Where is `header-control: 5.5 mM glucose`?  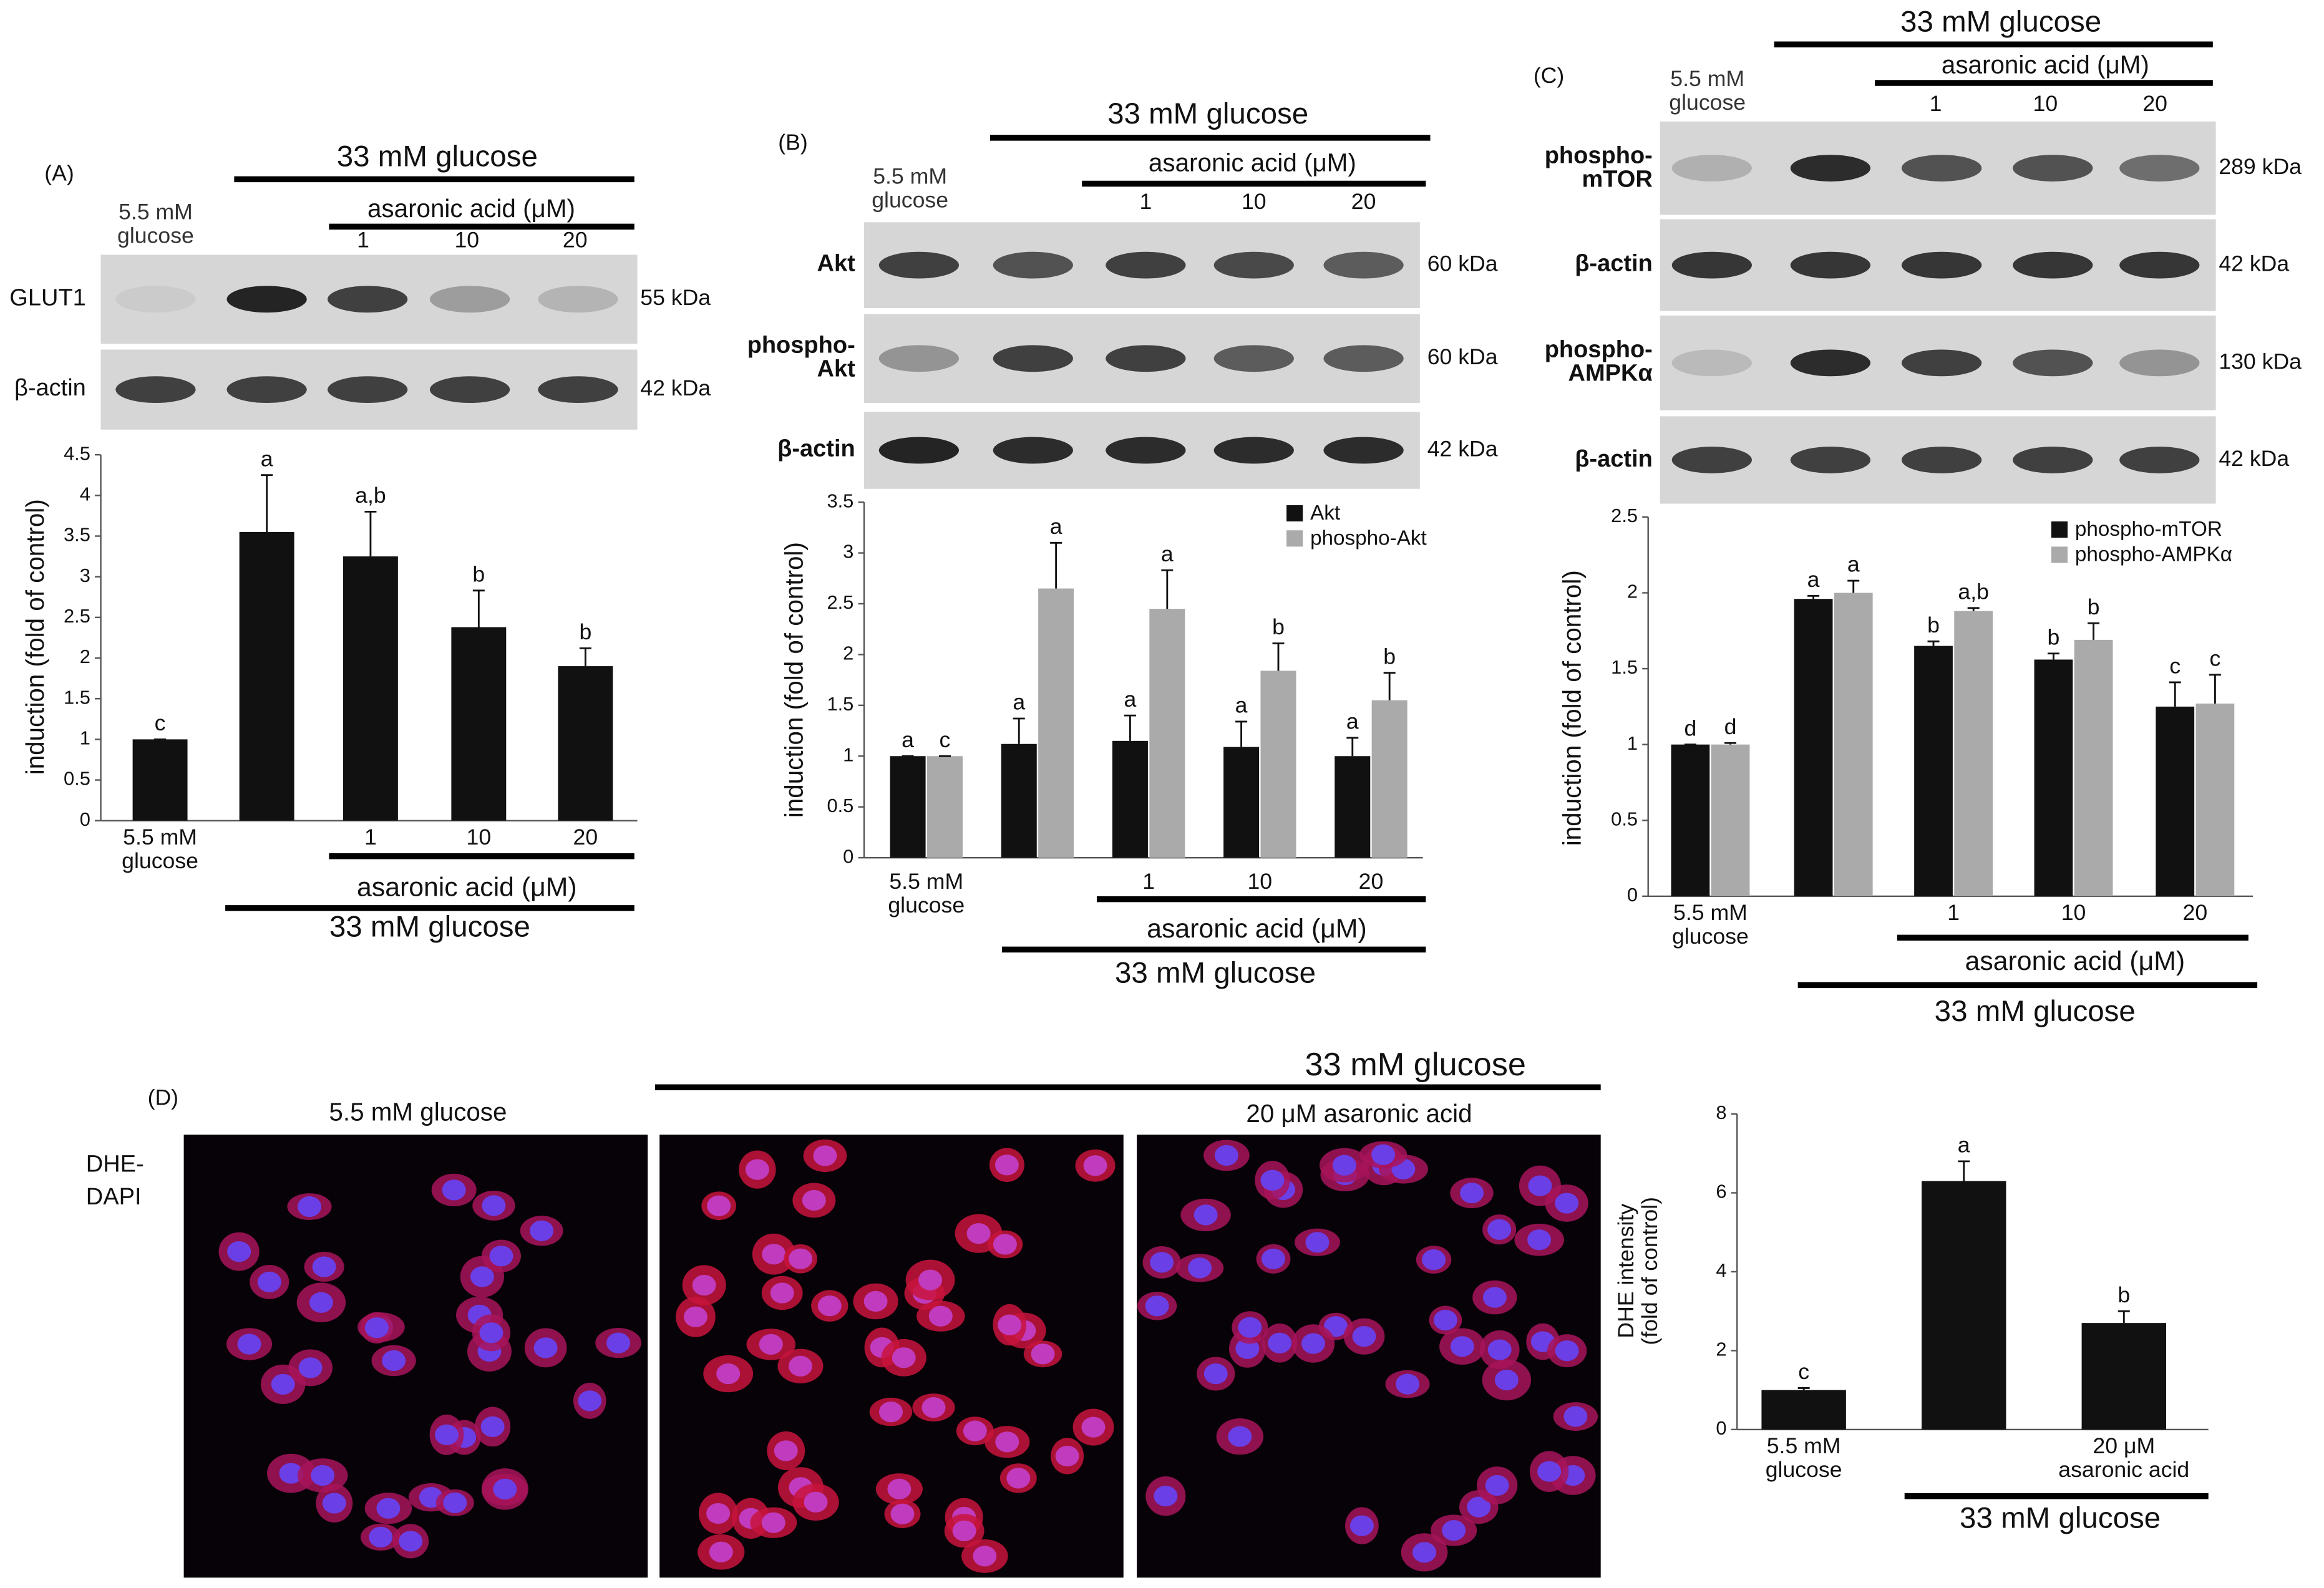
header-control: 5.5 mM glucose is located at coordinates (1707, 92).